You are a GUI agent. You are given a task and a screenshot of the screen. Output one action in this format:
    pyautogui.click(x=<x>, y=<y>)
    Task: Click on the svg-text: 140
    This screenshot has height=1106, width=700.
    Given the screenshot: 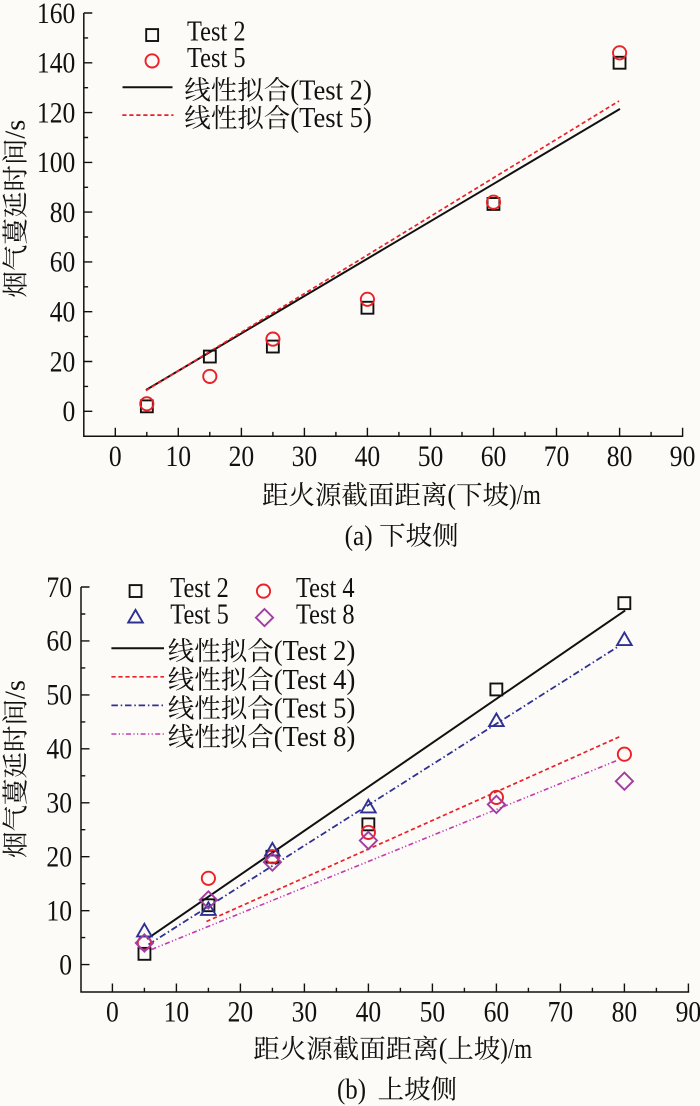 What is the action you would take?
    pyautogui.click(x=56, y=63)
    